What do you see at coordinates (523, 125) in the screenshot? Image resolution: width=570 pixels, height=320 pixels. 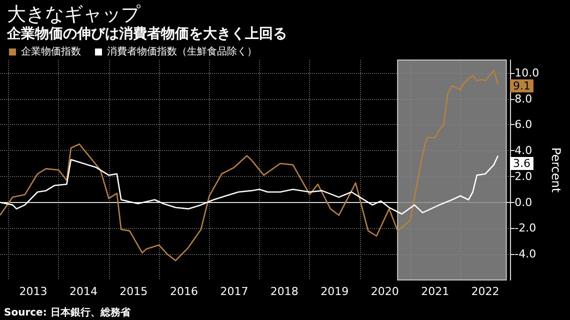 I see `y-tick-label: 6.0` at bounding box center [523, 125].